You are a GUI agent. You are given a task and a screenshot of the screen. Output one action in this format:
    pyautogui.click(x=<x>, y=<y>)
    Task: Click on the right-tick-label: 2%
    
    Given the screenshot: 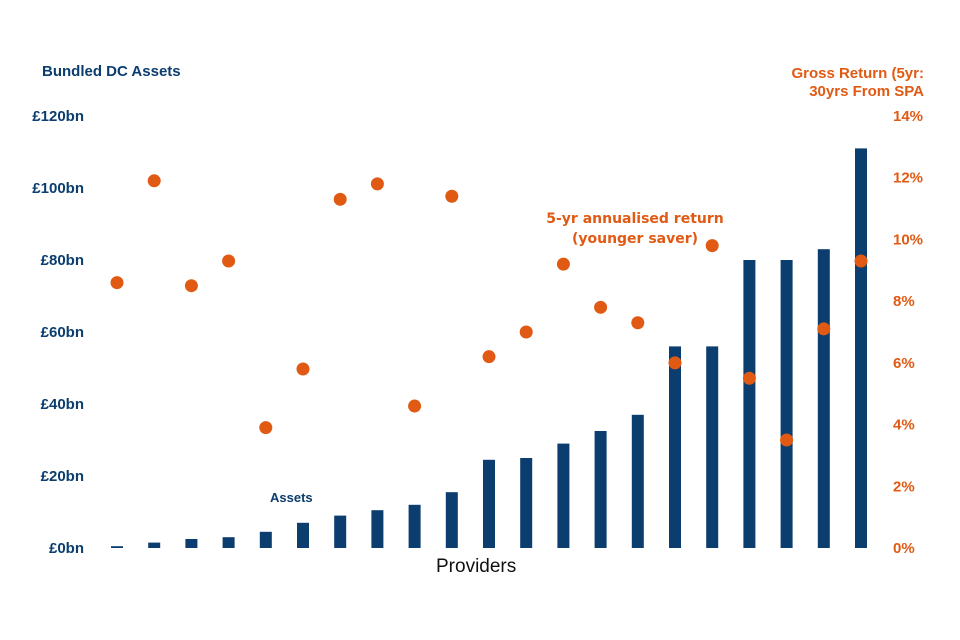 What is the action you would take?
    pyautogui.click(x=904, y=486)
    